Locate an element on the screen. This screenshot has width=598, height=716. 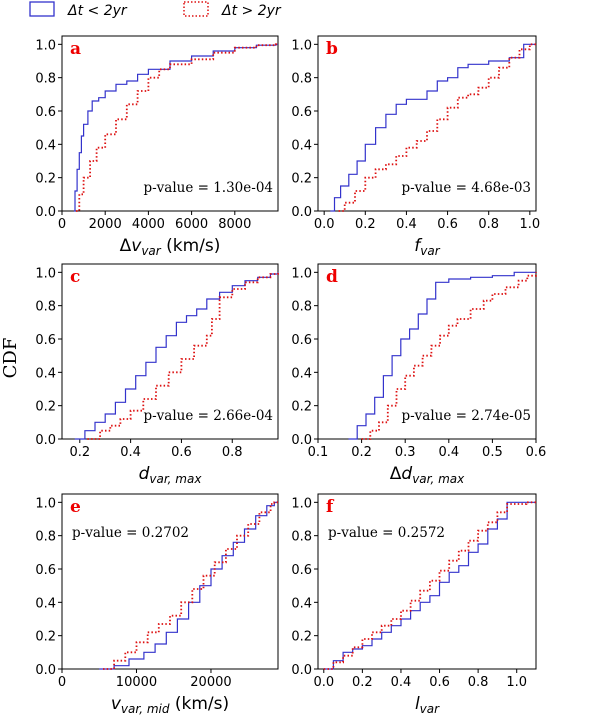
panel-c-ytick-label: 0.4 is located at coordinates (45, 373).